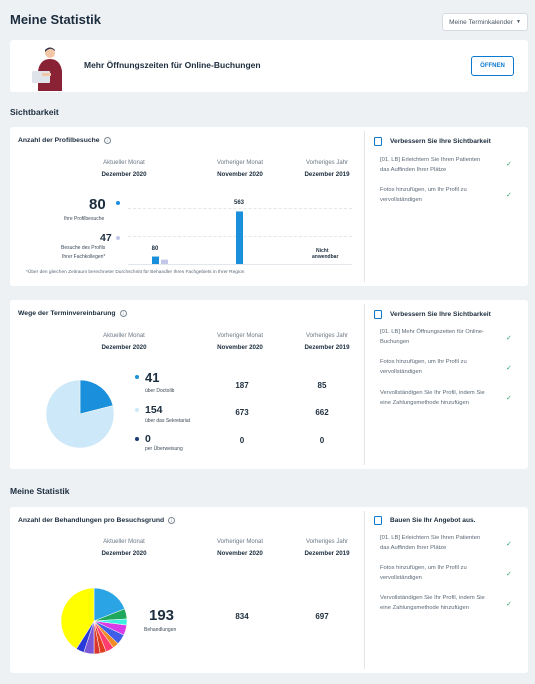 The width and height of the screenshot is (535, 684). I want to click on booking-referral-label: per Überweisung, so click(164, 449).